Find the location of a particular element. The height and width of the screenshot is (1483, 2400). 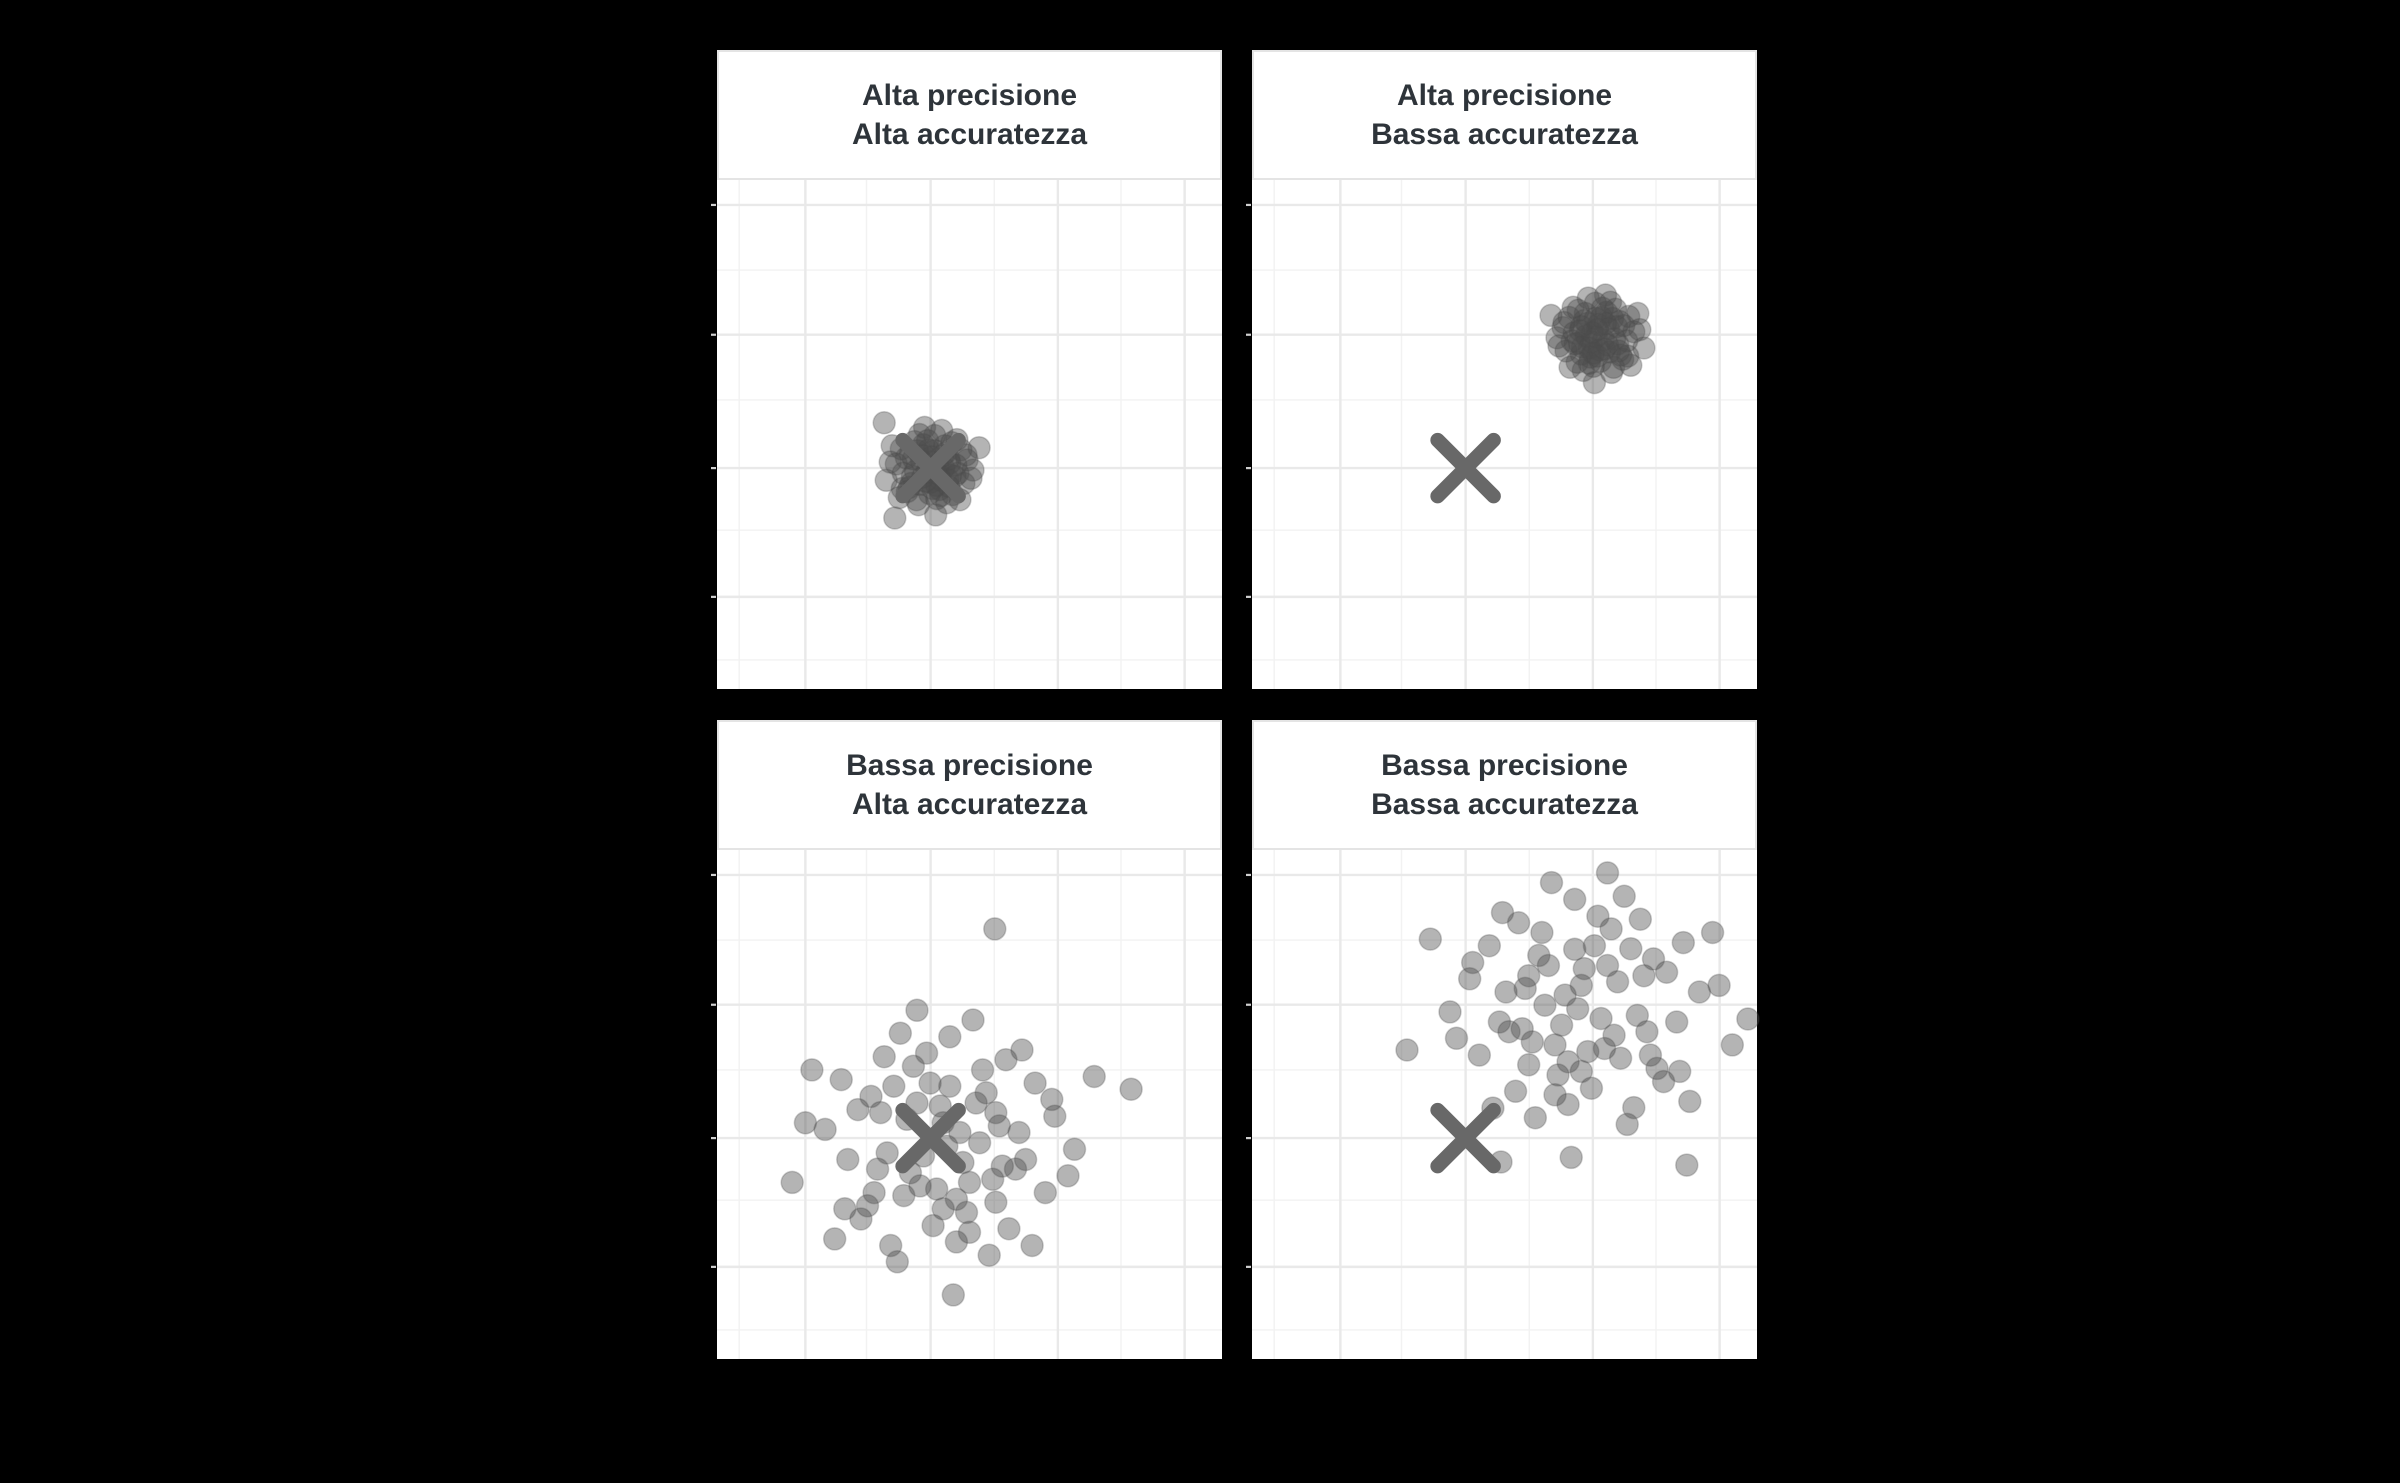

scatter-panel-alta-alta is located at coordinates (966, 434).